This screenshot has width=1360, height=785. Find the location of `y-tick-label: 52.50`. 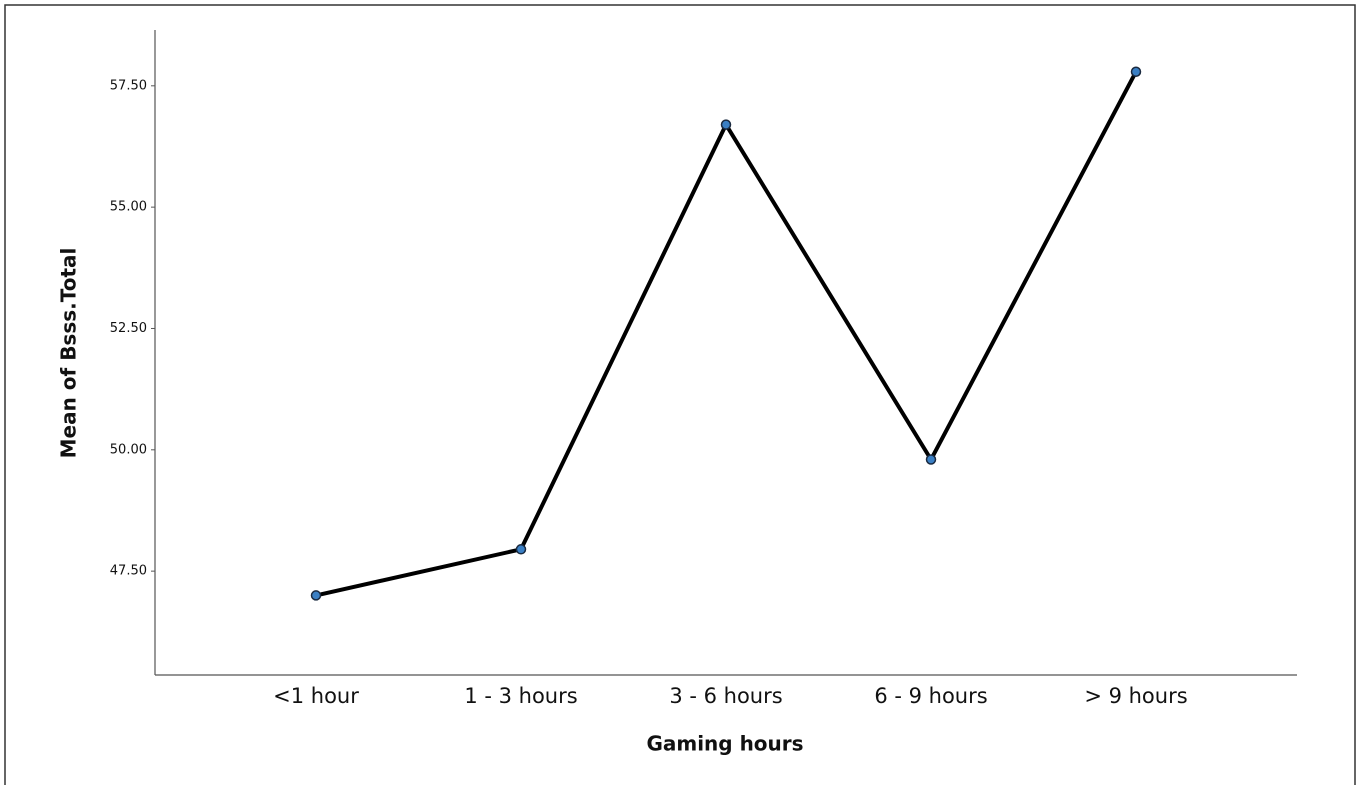

y-tick-label: 52.50 is located at coordinates (128, 328).